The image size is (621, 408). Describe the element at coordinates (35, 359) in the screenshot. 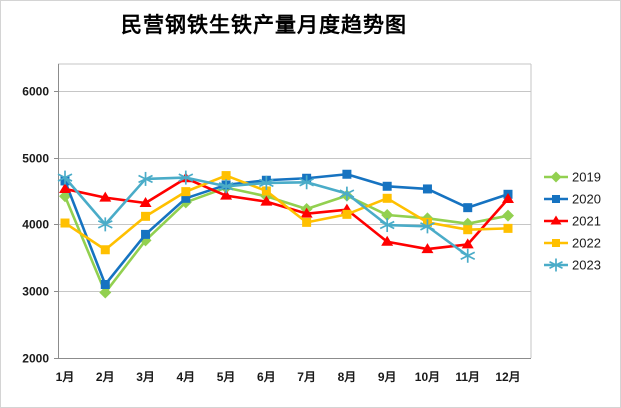

I see `y-tick-label: 2000` at that location.